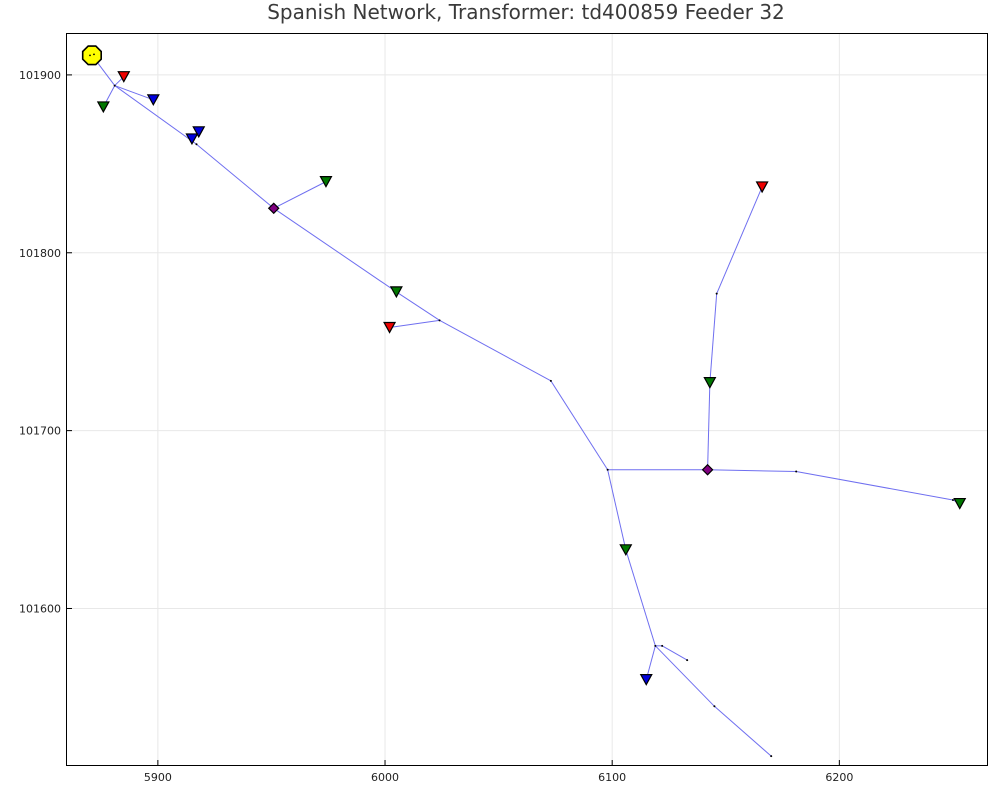  I want to click on y-tick-label: 101900, so click(40, 75).